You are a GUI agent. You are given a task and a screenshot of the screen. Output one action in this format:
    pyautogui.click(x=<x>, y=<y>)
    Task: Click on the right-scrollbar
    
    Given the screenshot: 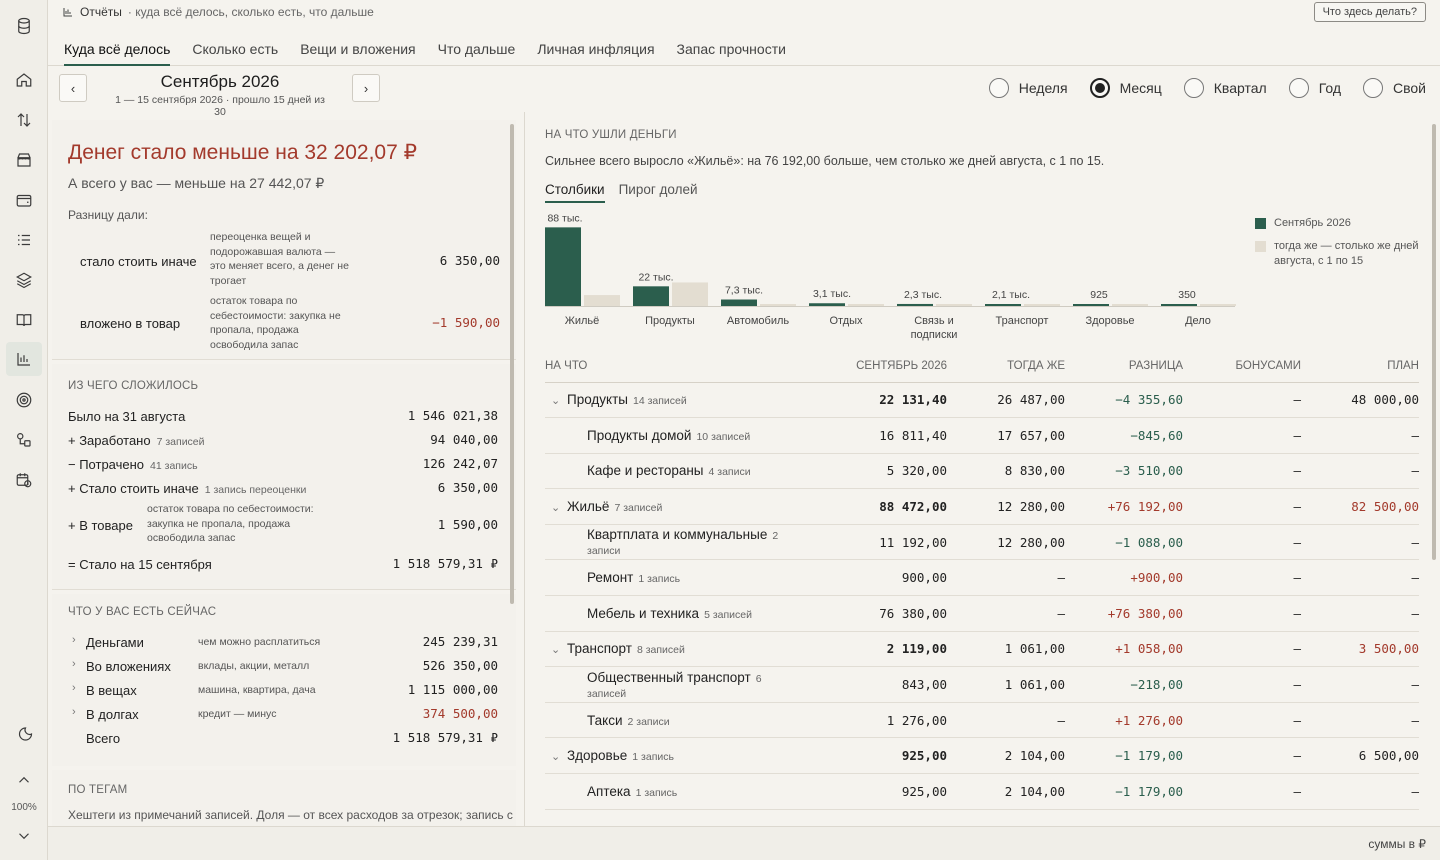 What is the action you would take?
    pyautogui.click(x=1434, y=342)
    